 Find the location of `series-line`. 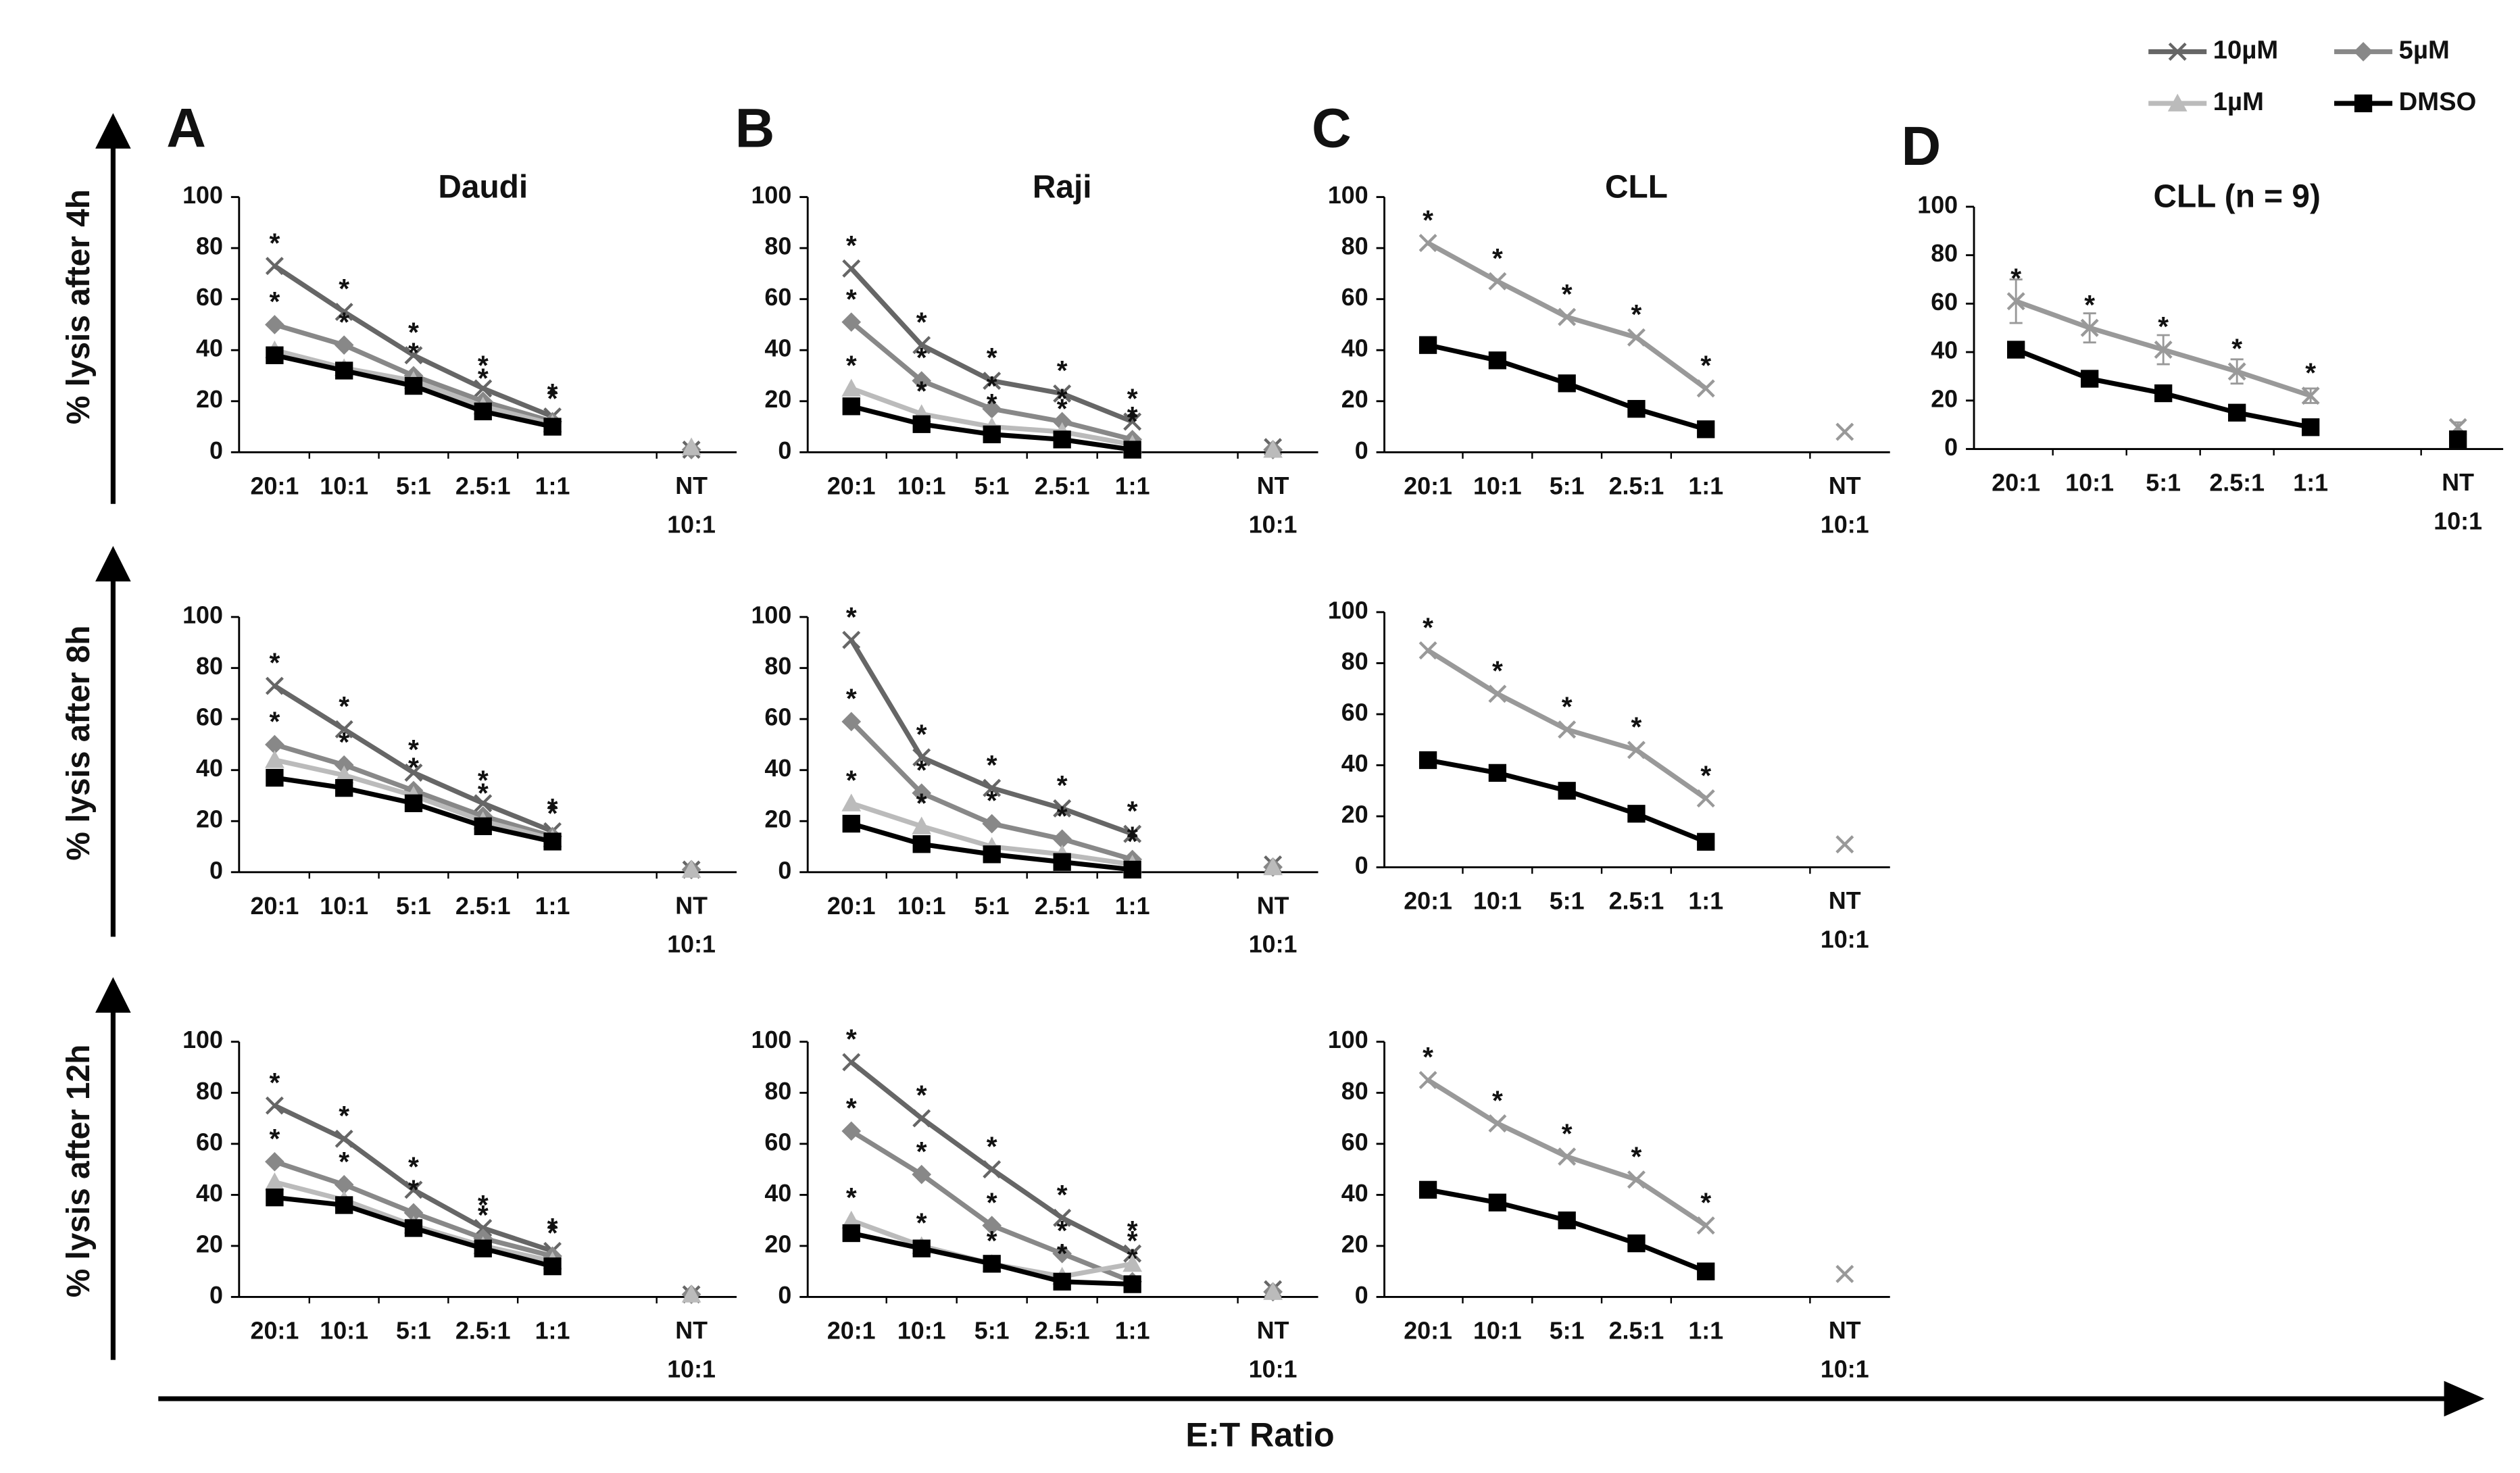

series-line is located at coordinates (1567, 801).